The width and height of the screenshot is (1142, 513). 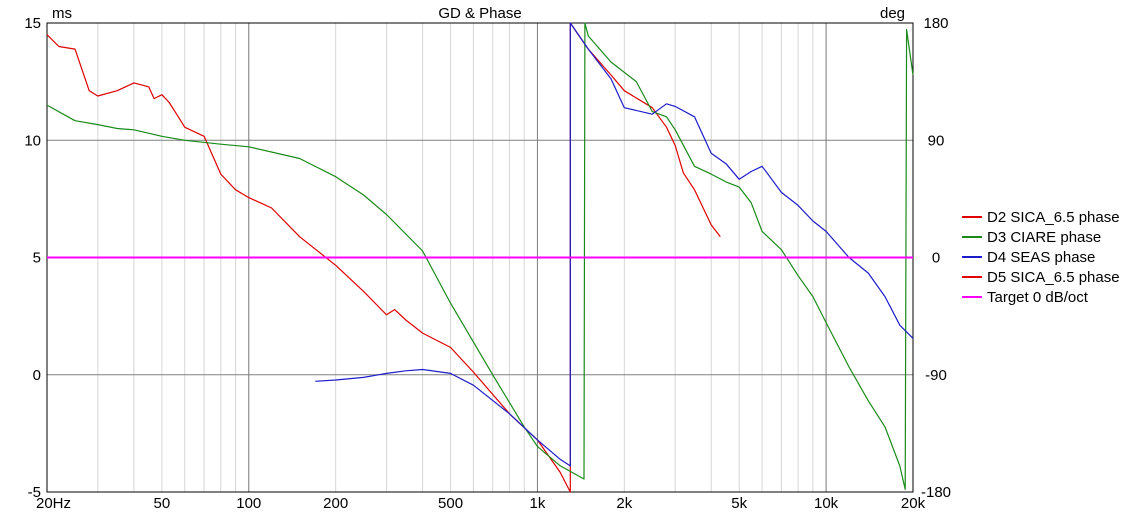 I want to click on legend-item: D2 SICA_6.5 phase, so click(x=1041, y=217).